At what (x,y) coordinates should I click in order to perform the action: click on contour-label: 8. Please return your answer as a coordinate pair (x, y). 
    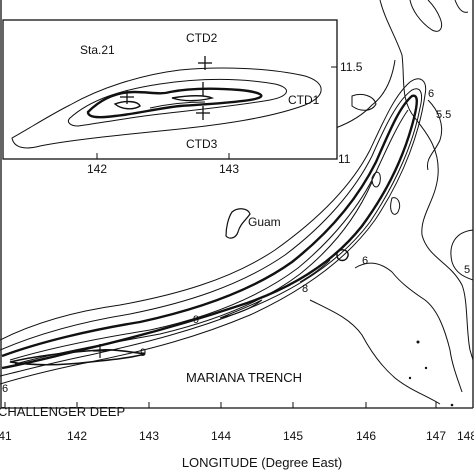
    Looking at the image, I should click on (305, 289).